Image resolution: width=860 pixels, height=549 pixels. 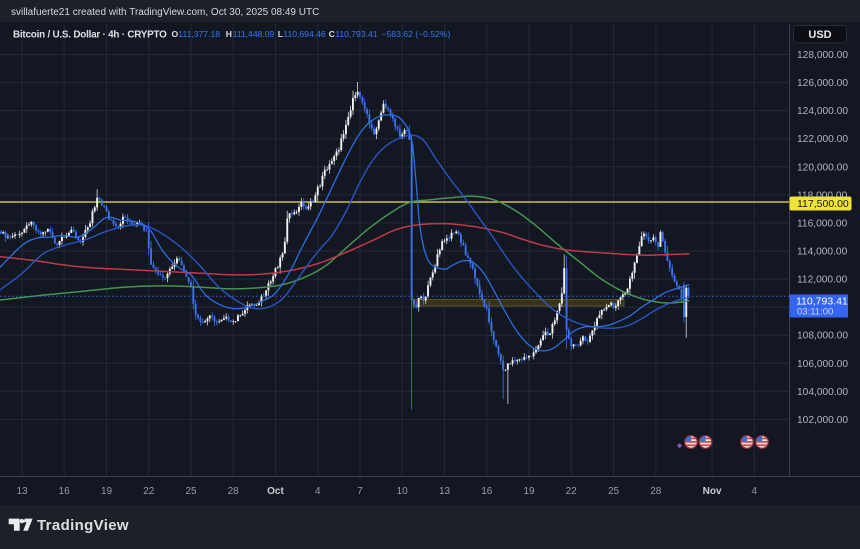 What do you see at coordinates (90, 35) in the screenshot?
I see `svg-text:Bitcoin / U.S. Dollar · 4h · C: Bitcoin / U.S. Dollar · 4h · CRYPTO` at bounding box center [90, 35].